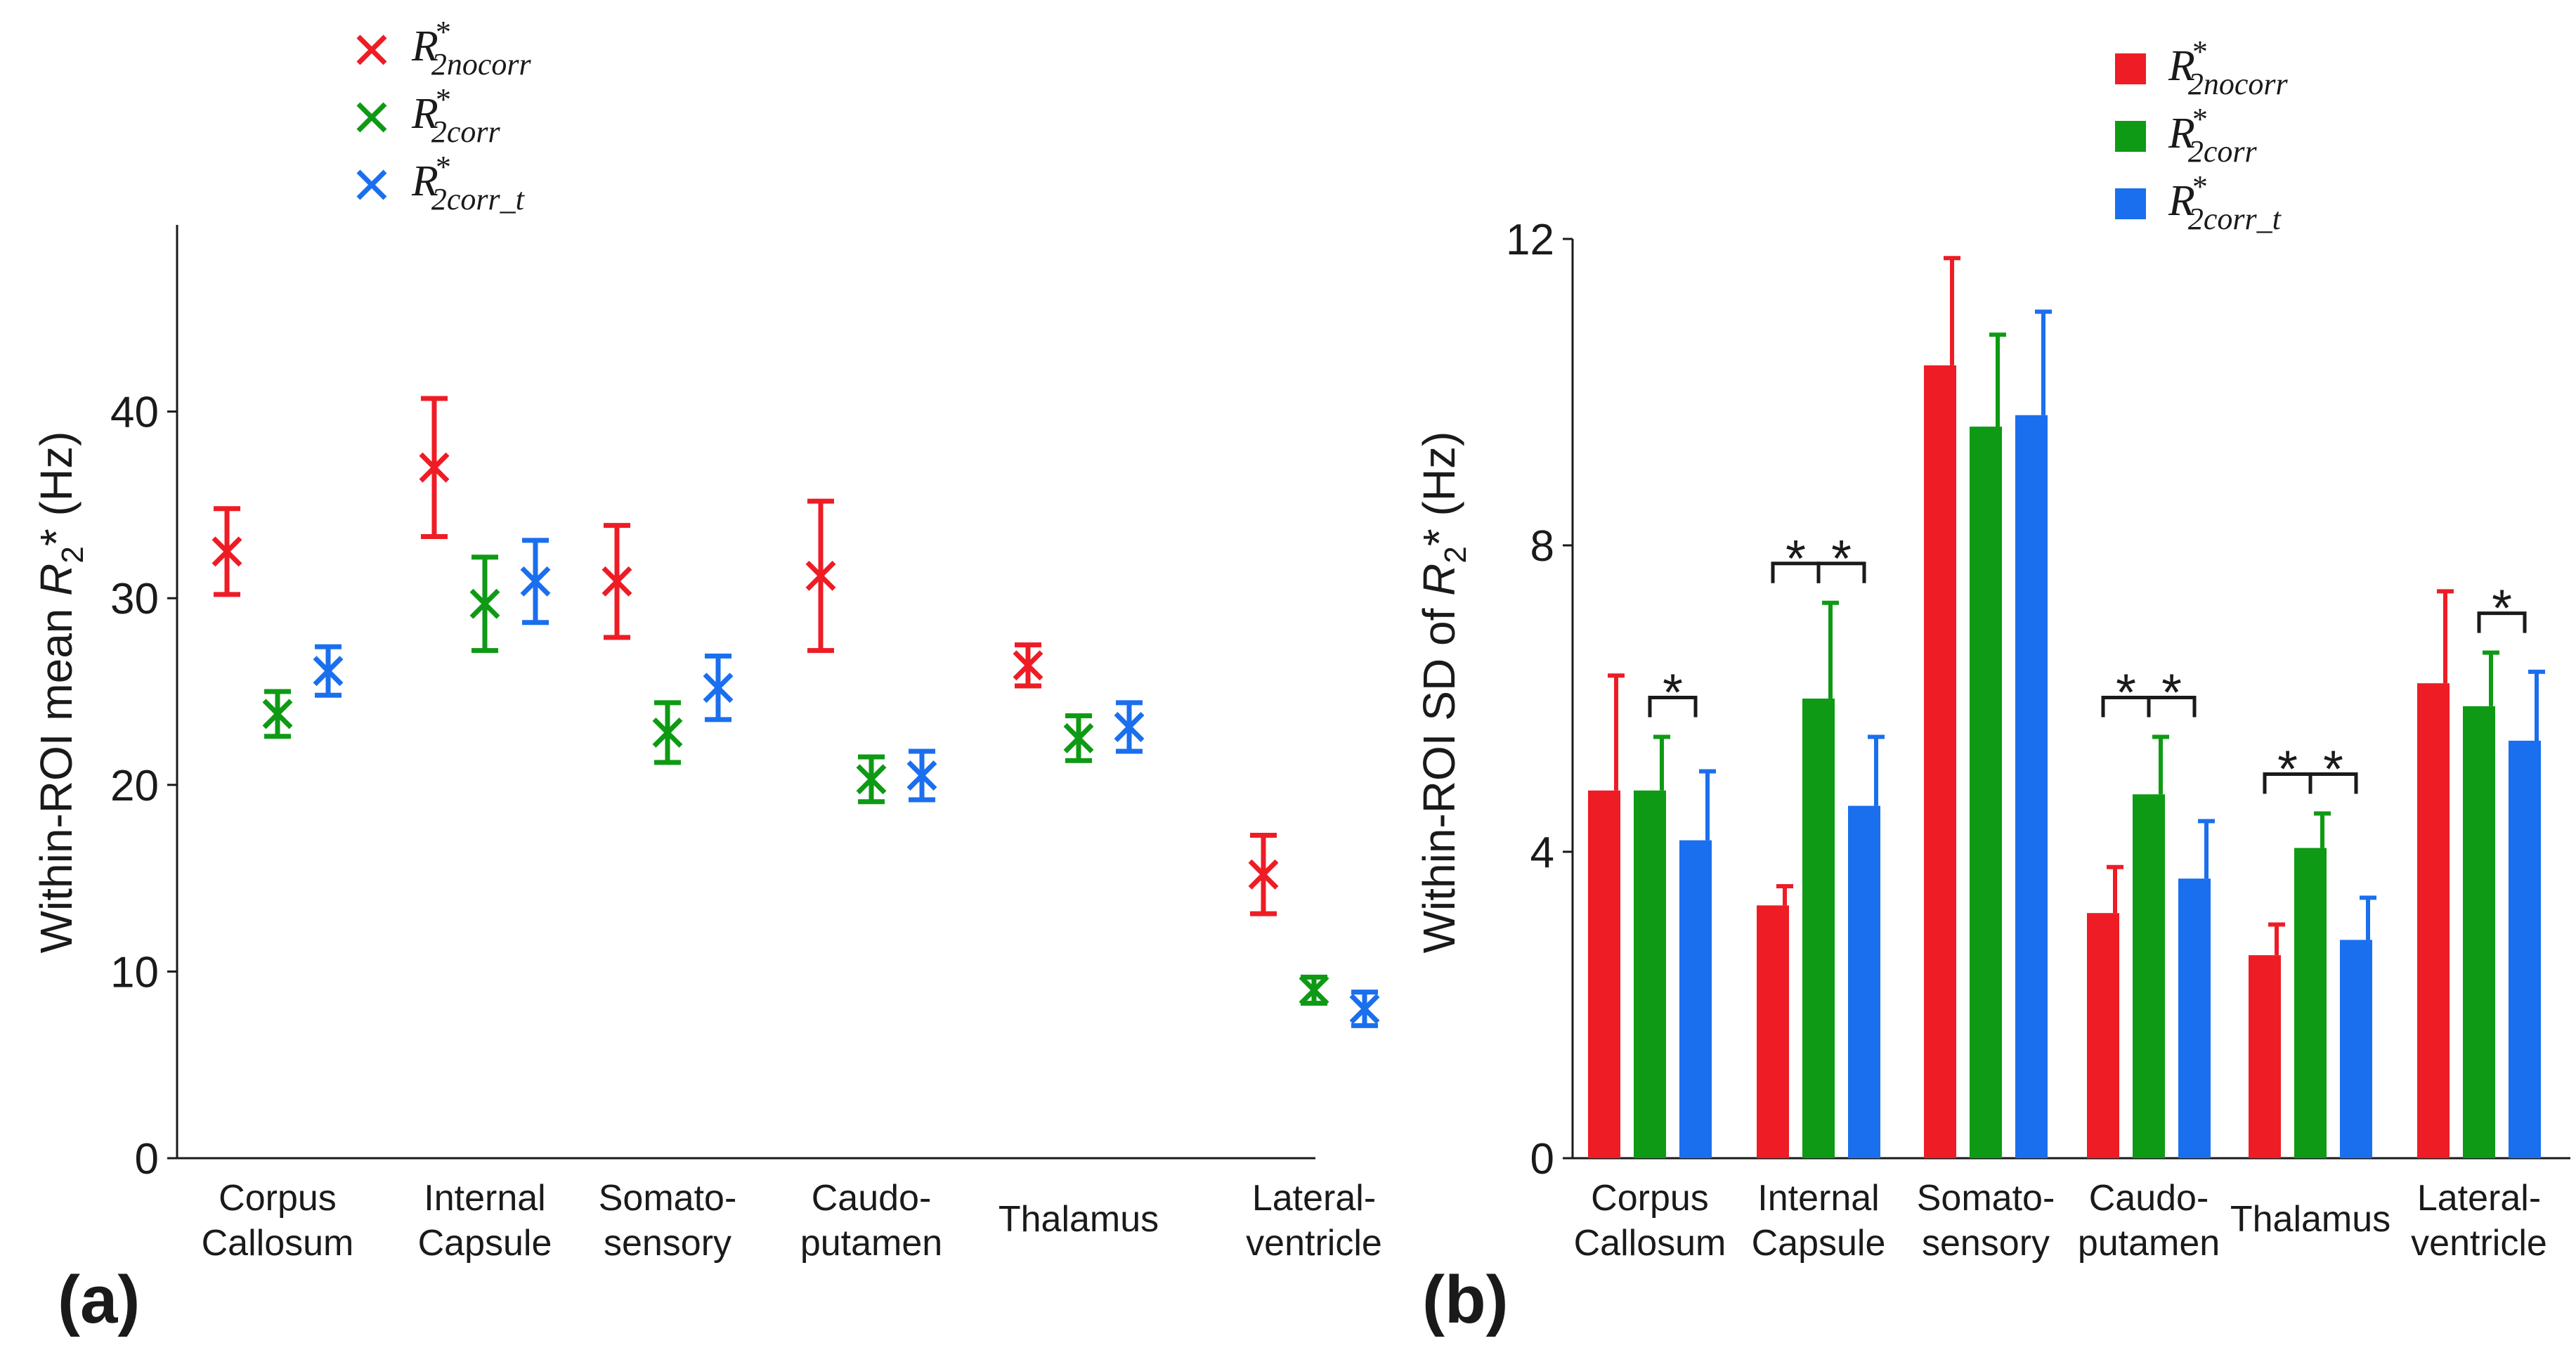 The image size is (2576, 1362). I want to click on panel-a-category-label-4-0: Thalamus, so click(1078, 1219).